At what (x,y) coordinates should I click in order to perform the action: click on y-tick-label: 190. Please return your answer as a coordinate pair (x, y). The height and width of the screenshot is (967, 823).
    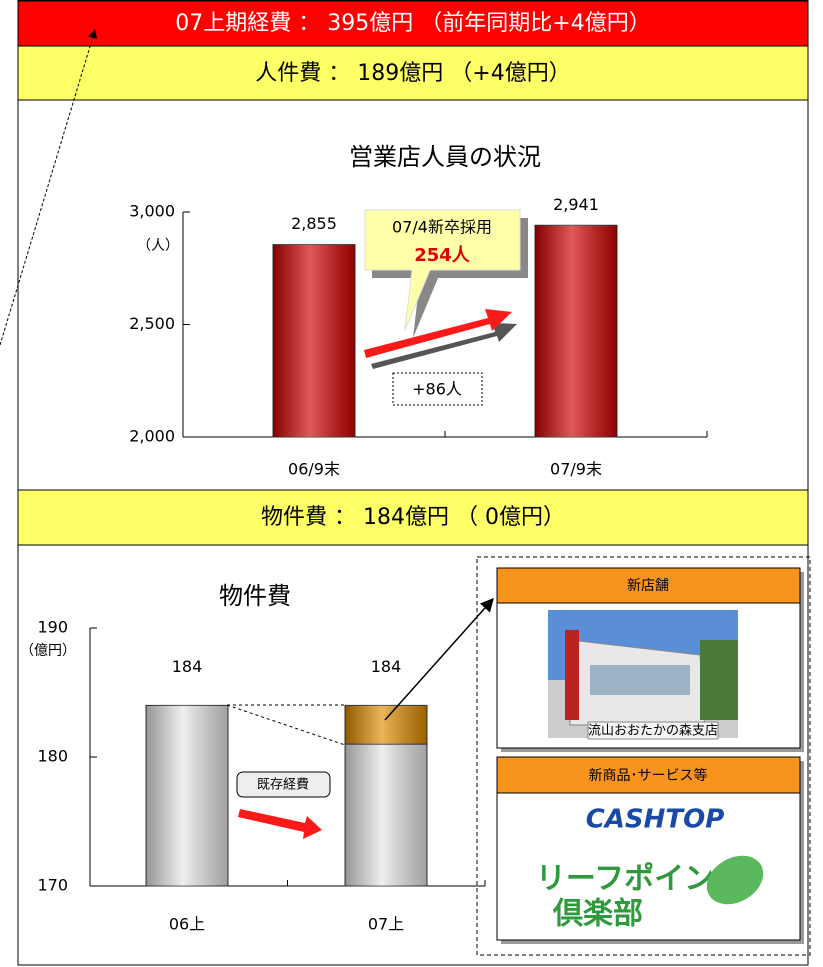
    Looking at the image, I should click on (52, 627).